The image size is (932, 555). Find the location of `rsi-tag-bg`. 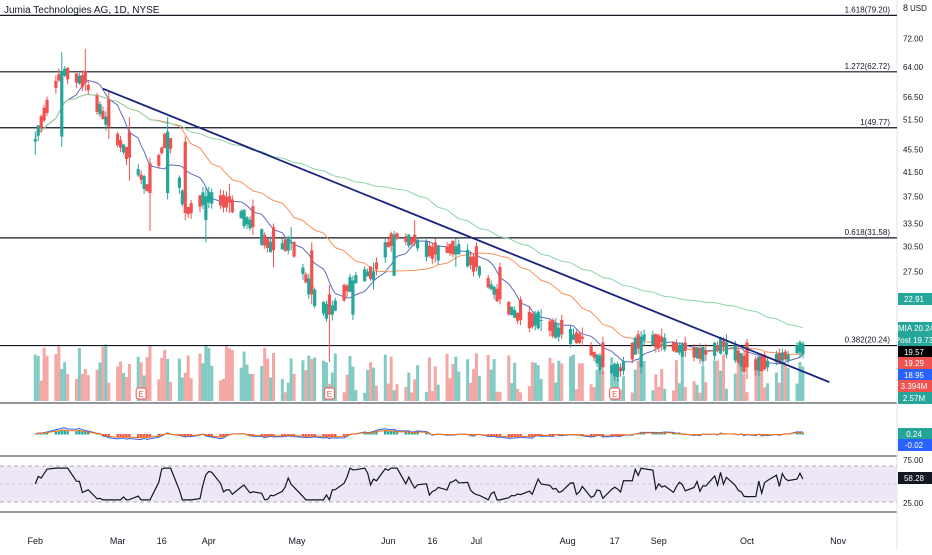

rsi-tag-bg is located at coordinates (915, 478).